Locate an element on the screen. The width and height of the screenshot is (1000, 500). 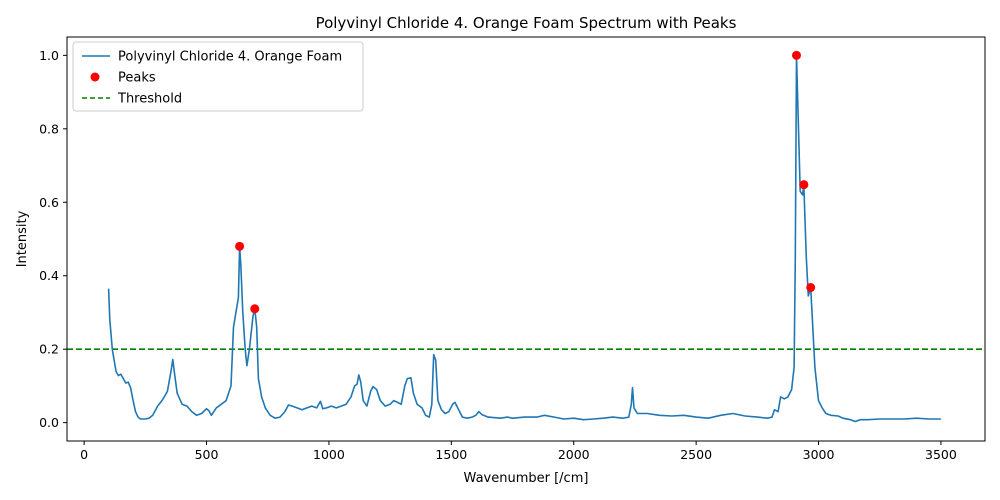
y-tick-label: 0.4 is located at coordinates (49, 275).